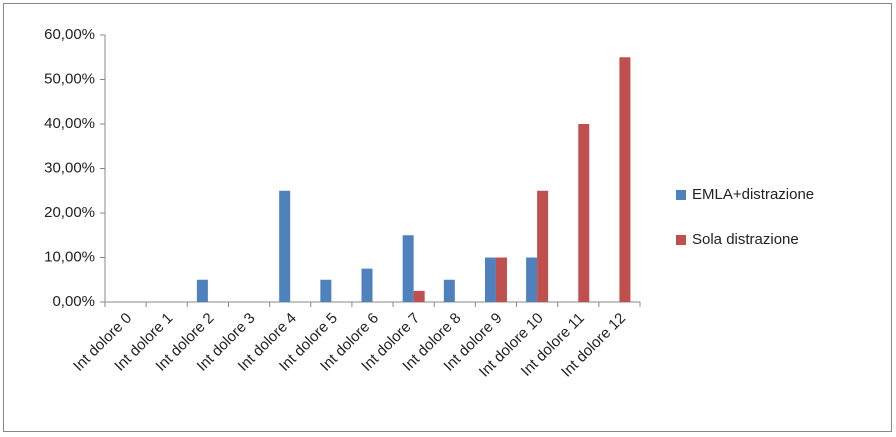 The height and width of the screenshot is (437, 896). I want to click on y-tick-label: 50,00%, so click(69, 78).